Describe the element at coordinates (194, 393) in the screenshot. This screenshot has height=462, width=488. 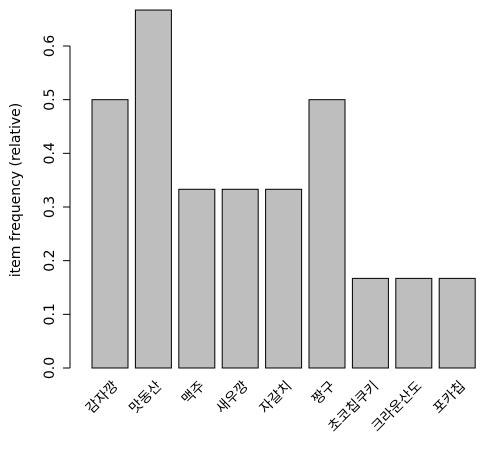
I see `x-tick-label: 맥주` at that location.